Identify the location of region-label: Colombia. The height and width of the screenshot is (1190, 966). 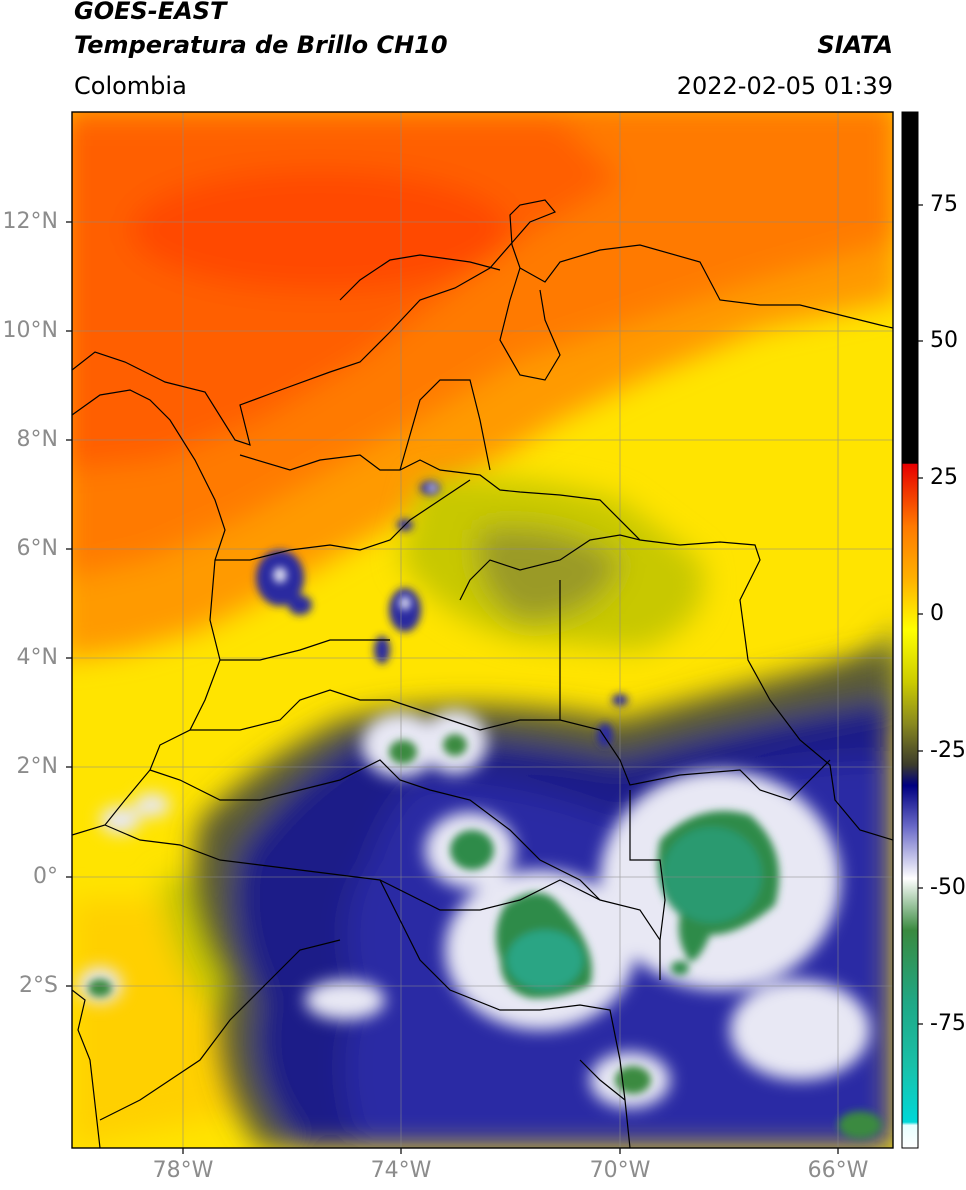
(130, 86).